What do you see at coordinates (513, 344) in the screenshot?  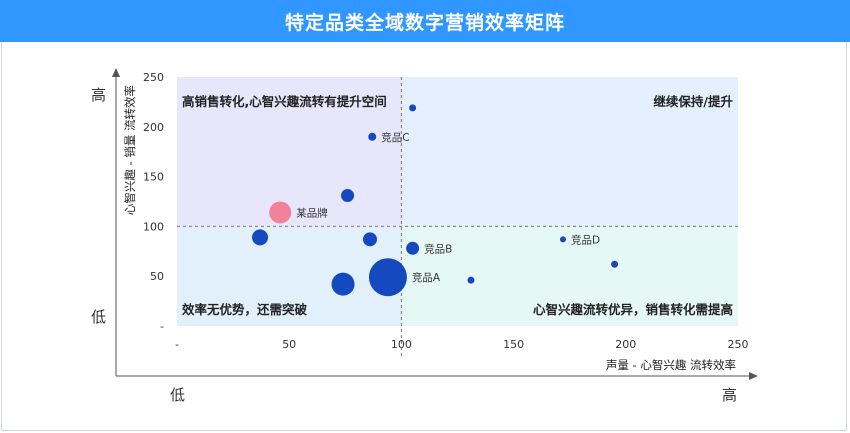 I see `x-tick-label: 150` at bounding box center [513, 344].